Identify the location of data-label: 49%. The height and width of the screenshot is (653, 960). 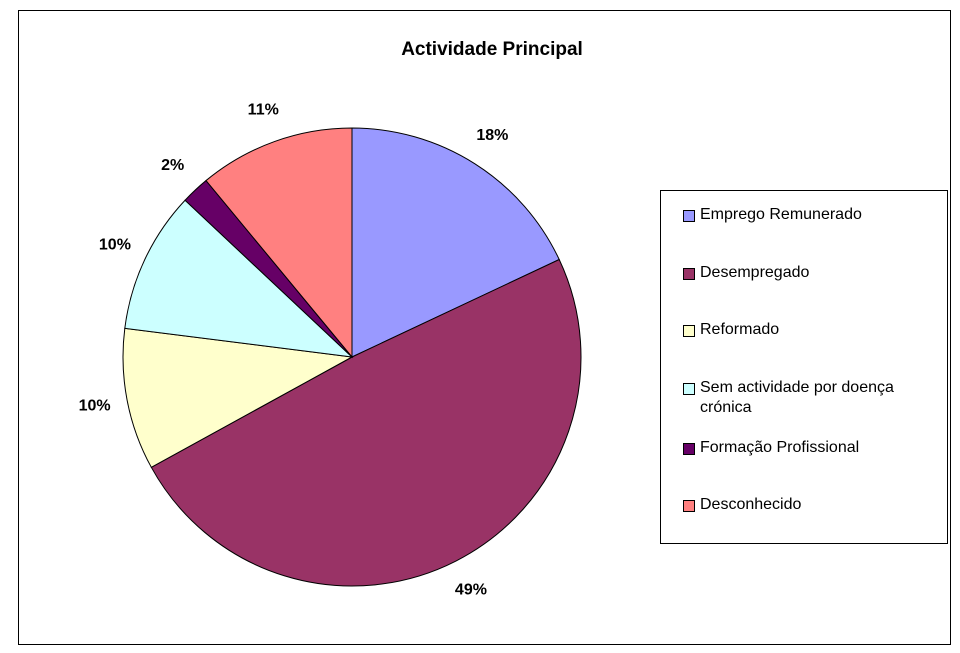
(471, 590).